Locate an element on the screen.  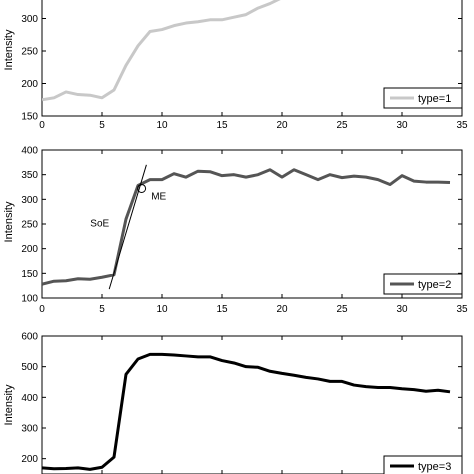
y-tick-label: 600 is located at coordinates (29, 337).